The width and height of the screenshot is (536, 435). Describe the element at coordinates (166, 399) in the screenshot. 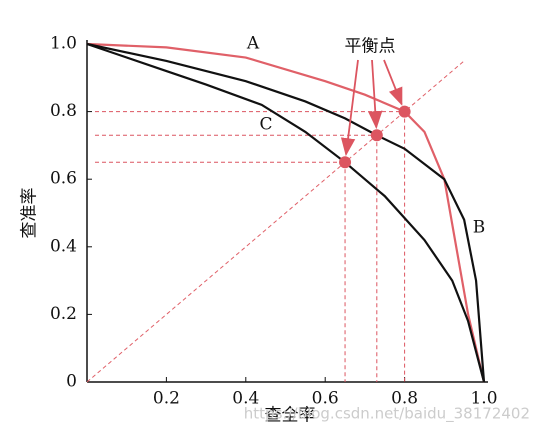

I see `x-tick-label: 0.2` at that location.